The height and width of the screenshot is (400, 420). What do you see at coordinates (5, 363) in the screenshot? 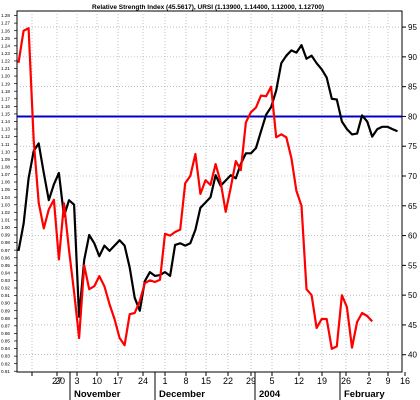
I see `left-axis-tick-label: 0.82` at bounding box center [5, 363].